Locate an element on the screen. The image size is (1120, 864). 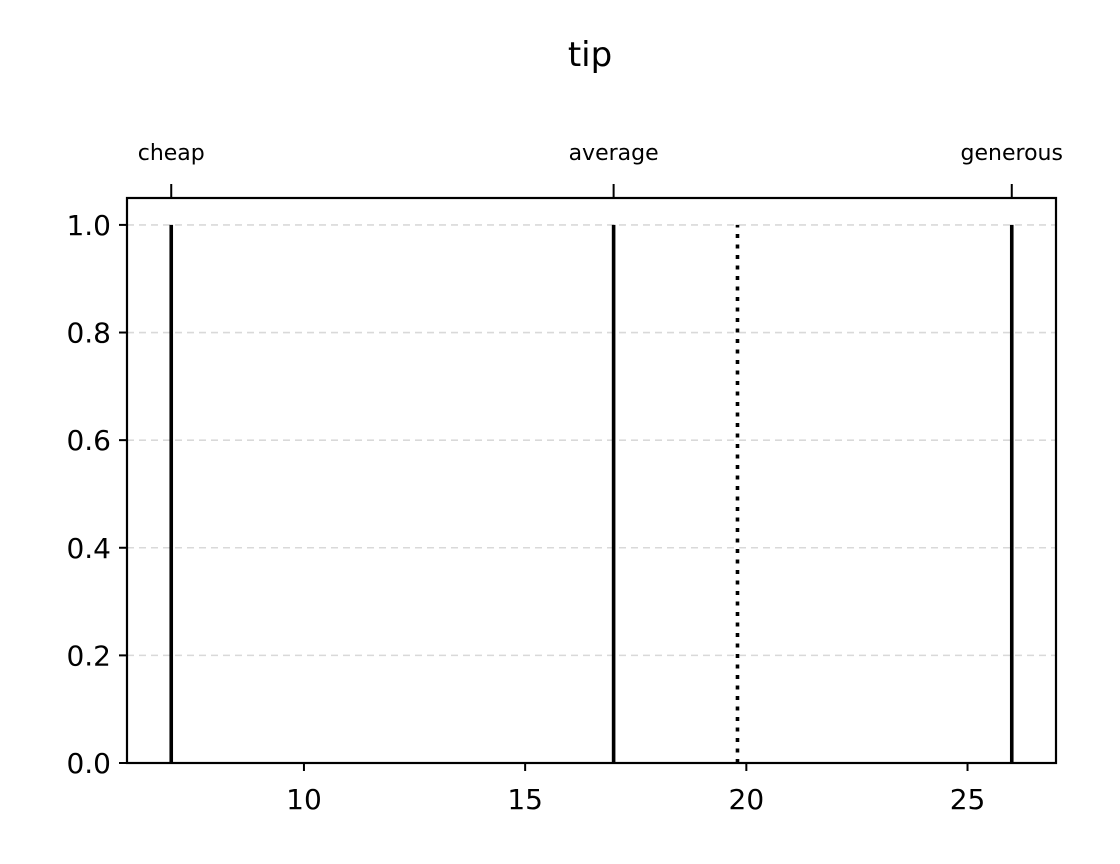
y-tick-label: 0.0 is located at coordinates (88, 763).